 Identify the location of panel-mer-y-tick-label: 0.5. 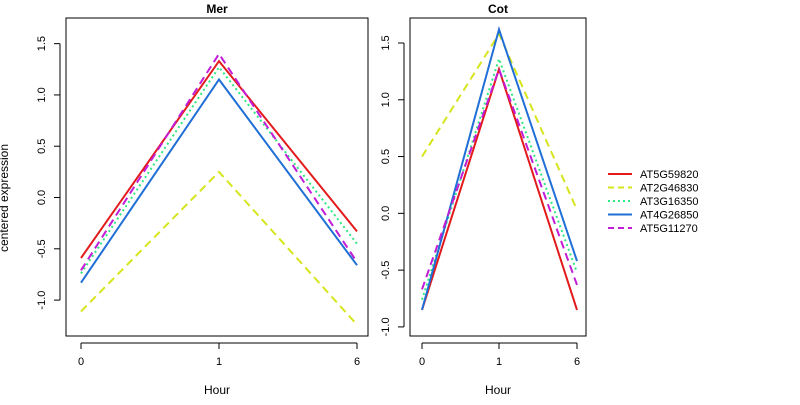
(42, 146).